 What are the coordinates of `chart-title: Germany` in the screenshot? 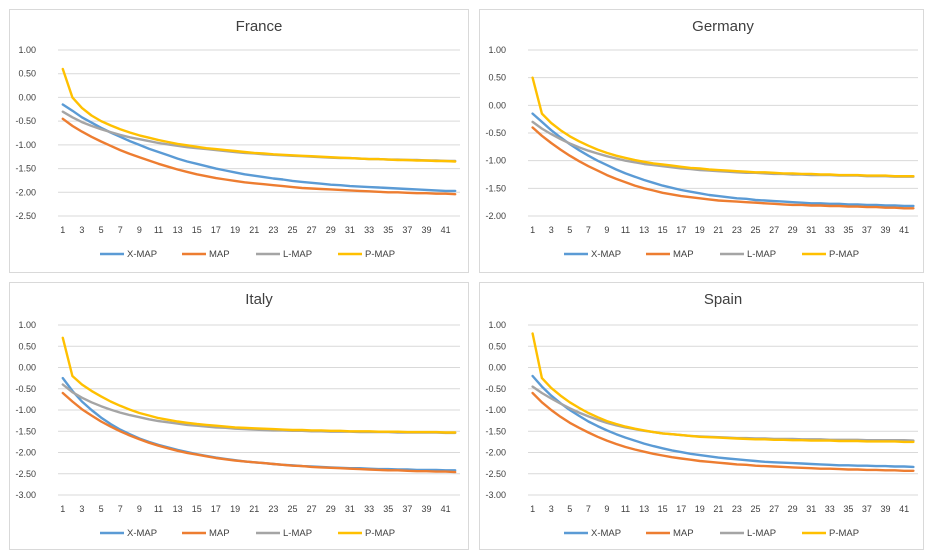 It's located at (723, 26).